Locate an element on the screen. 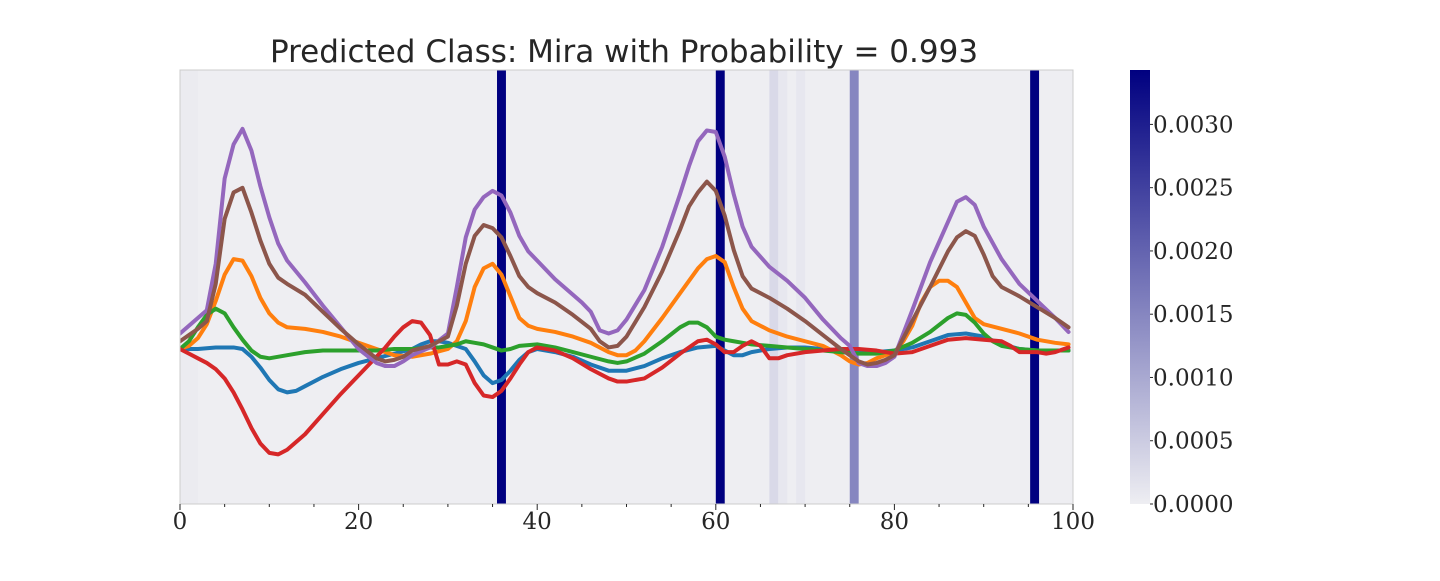 The image size is (1440, 581). x-tick-label: 40 is located at coordinates (537, 522).